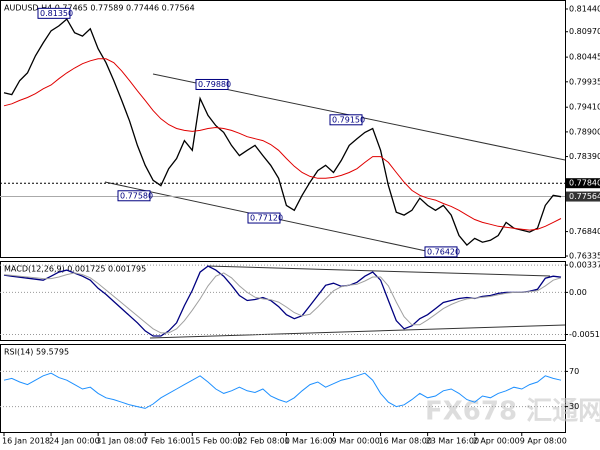  I want to click on macd-trend-upper, so click(378, 271).